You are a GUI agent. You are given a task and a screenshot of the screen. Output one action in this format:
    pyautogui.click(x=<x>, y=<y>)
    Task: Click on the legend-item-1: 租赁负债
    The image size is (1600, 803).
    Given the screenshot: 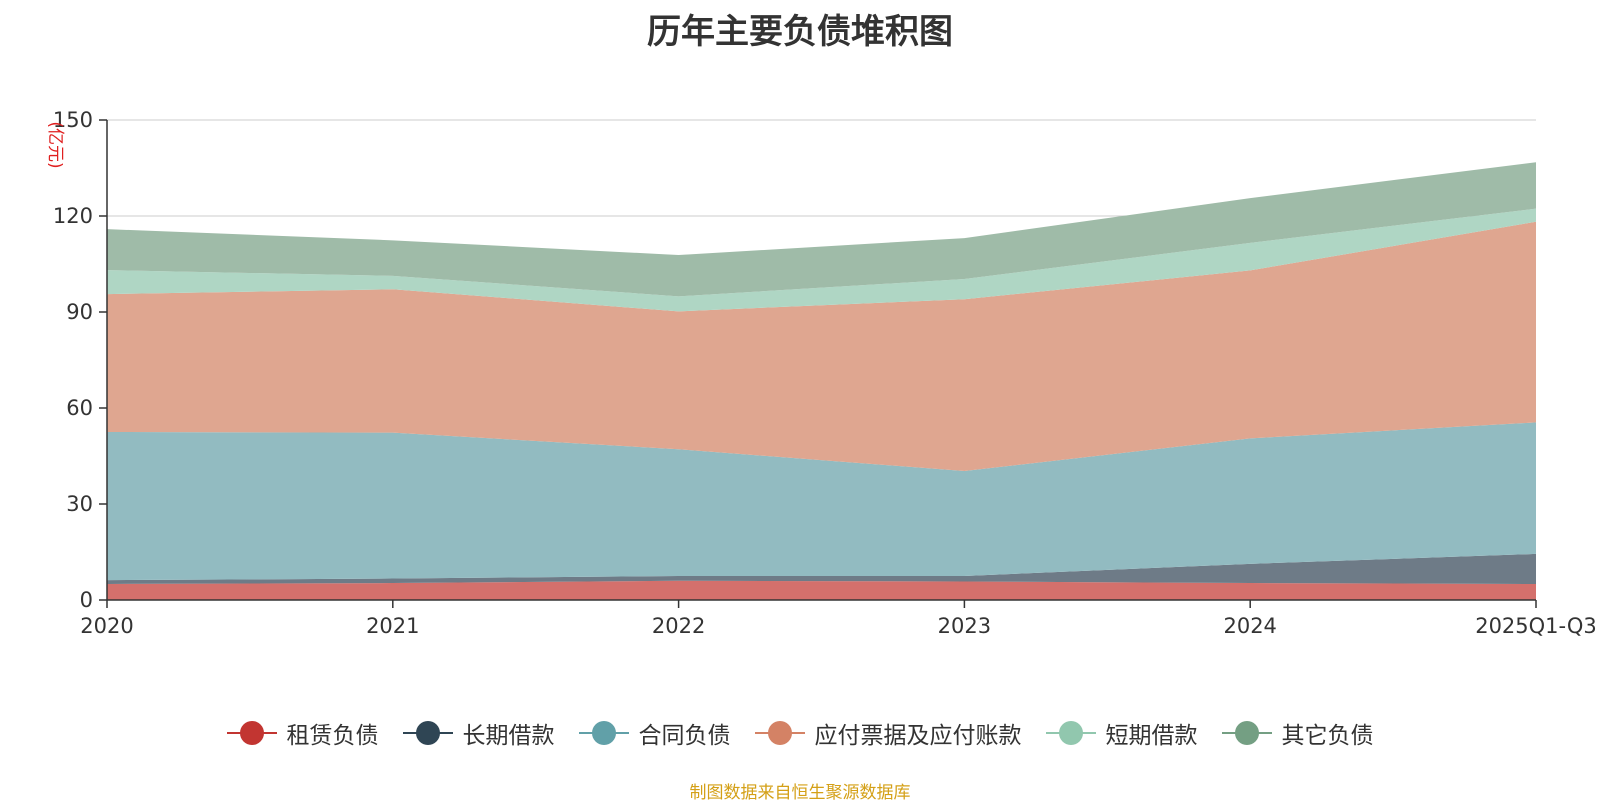 What is the action you would take?
    pyautogui.click(x=302, y=733)
    